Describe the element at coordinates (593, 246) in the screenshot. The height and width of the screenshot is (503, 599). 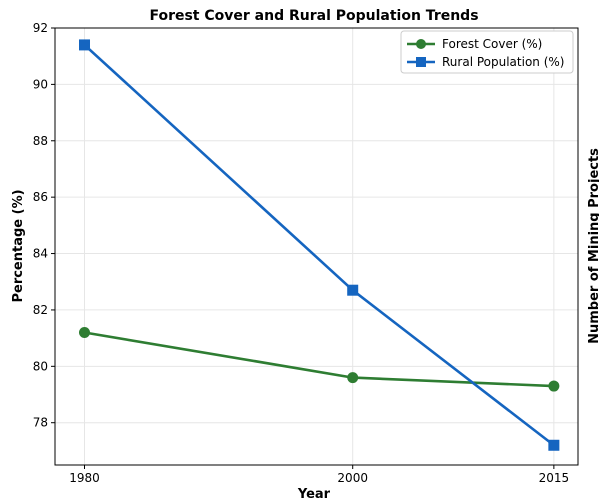
I see `y2-axis-title: Number of Mining Projects` at that location.